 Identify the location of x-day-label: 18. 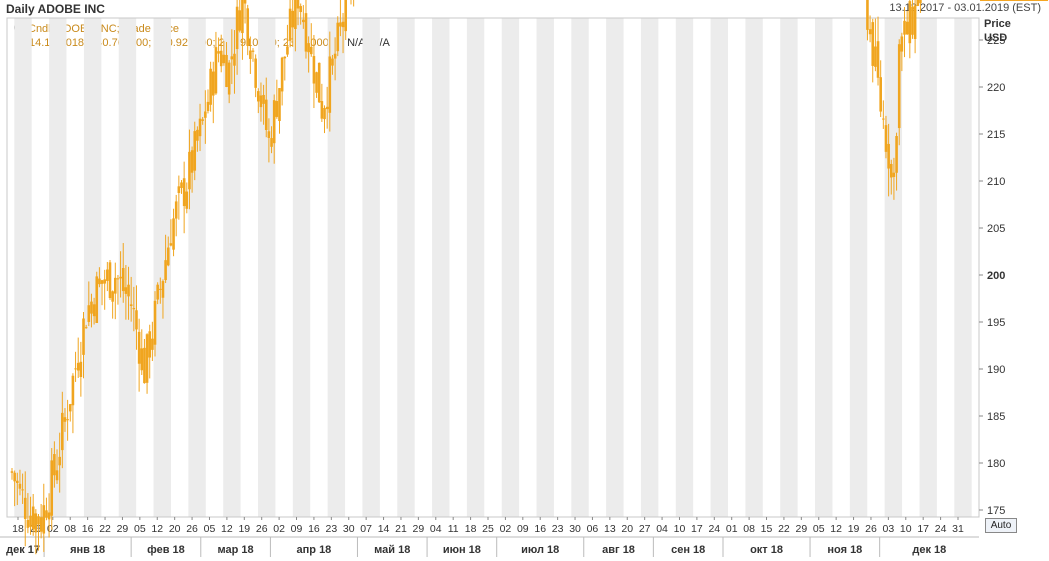
(471, 529).